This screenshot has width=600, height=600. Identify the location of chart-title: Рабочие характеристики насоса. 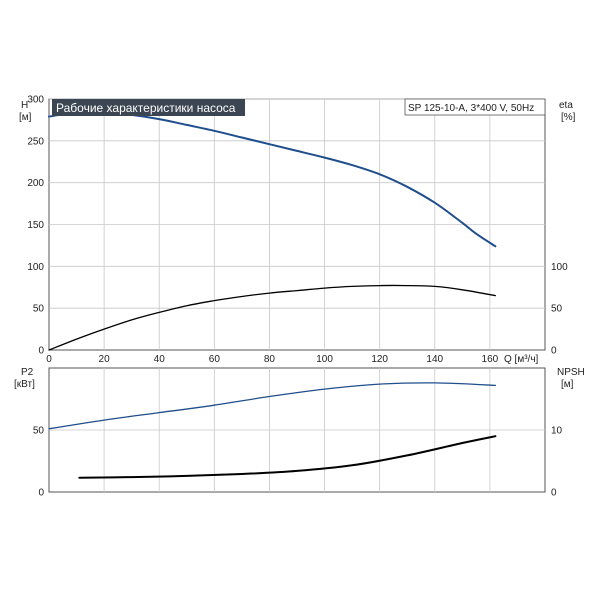
(146, 108).